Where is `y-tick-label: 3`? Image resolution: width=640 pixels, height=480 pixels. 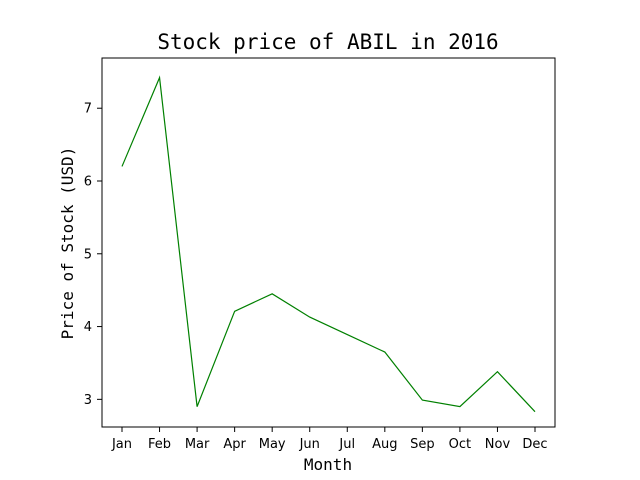 y-tick-label: 3 is located at coordinates (88, 400).